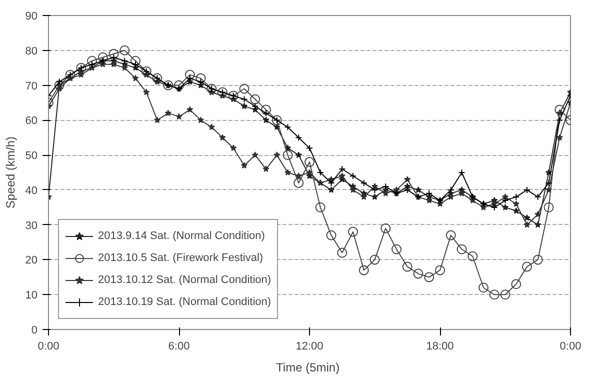 This screenshot has height=377, width=600. I want to click on y-tick-label: 50, so click(31, 156).